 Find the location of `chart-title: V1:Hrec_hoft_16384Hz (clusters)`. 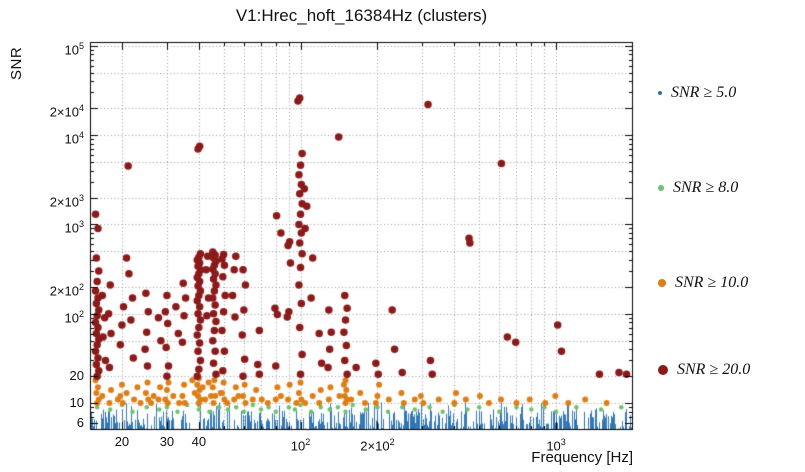

chart-title: V1:Hrec_hoft_16384Hz (clusters) is located at coordinates (361, 15).